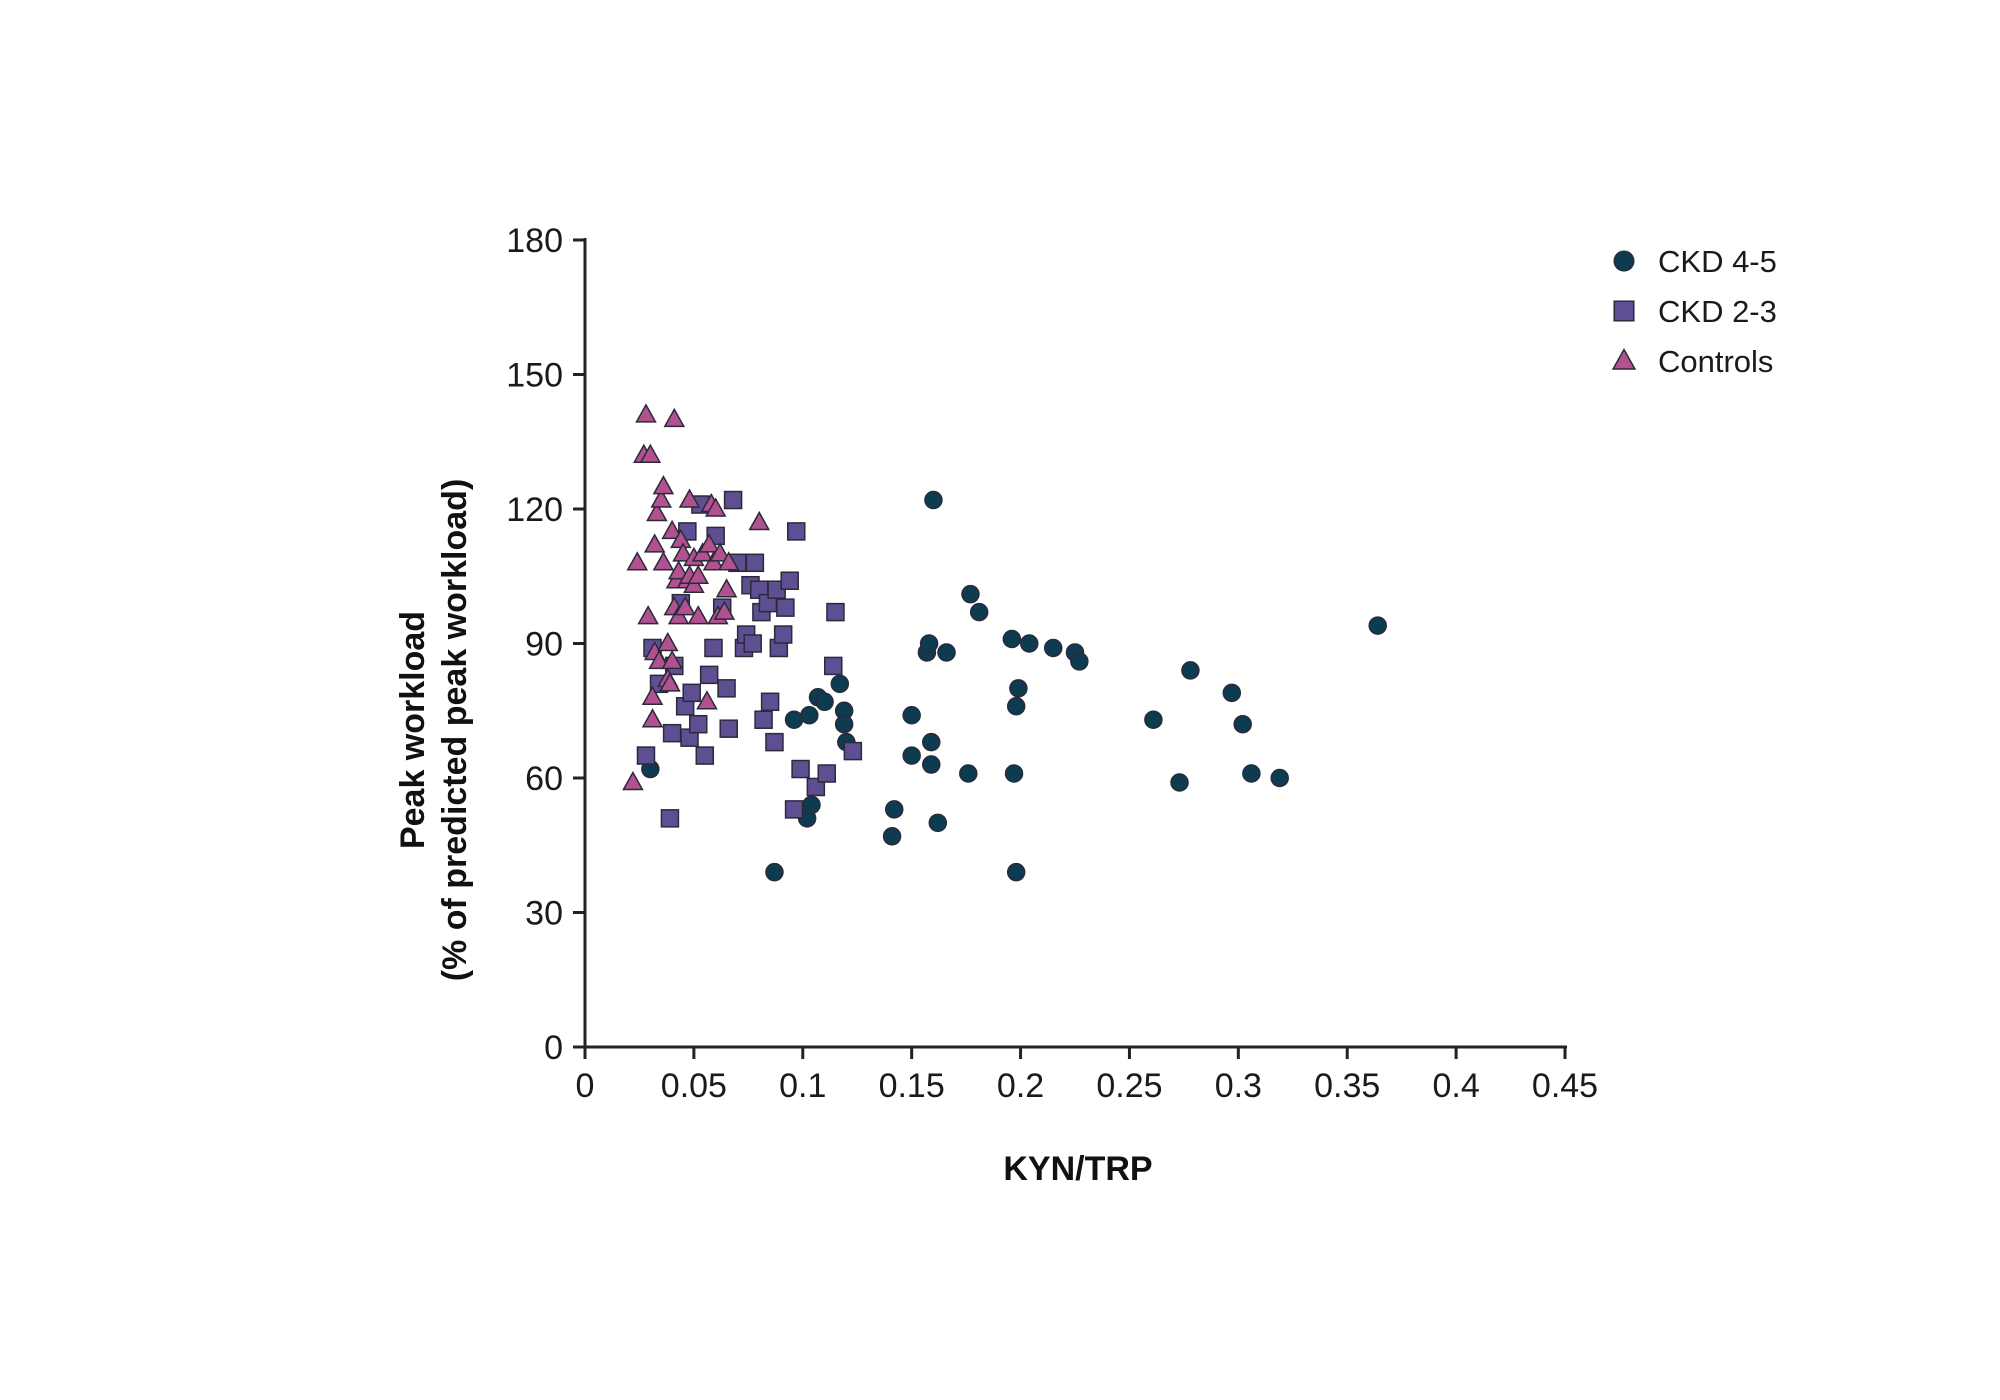  Describe the element at coordinates (1624, 358) in the screenshot. I see `legend-marker-controls` at that location.